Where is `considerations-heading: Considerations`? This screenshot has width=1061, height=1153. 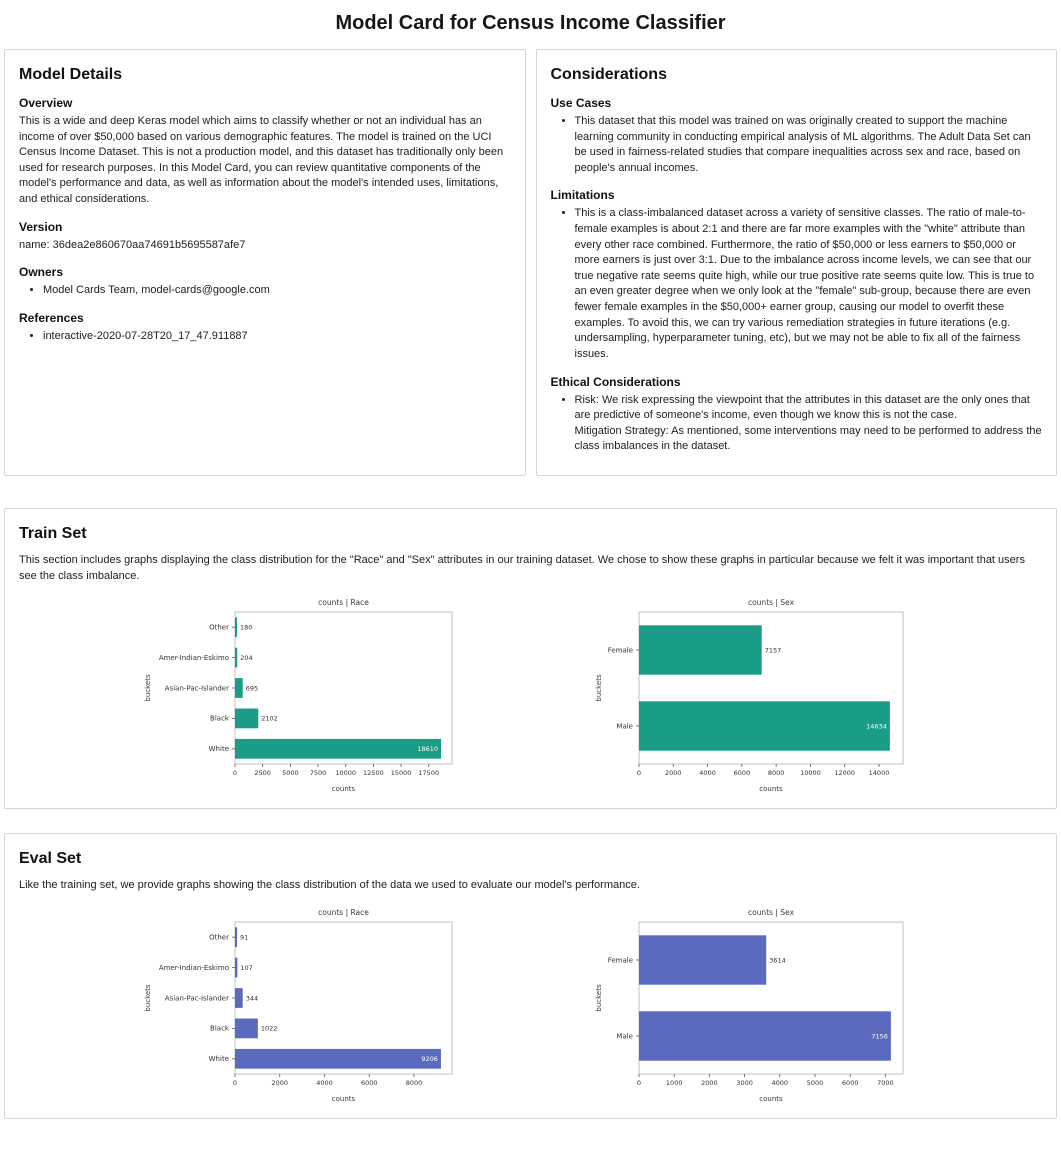 considerations-heading: Considerations is located at coordinates (608, 74).